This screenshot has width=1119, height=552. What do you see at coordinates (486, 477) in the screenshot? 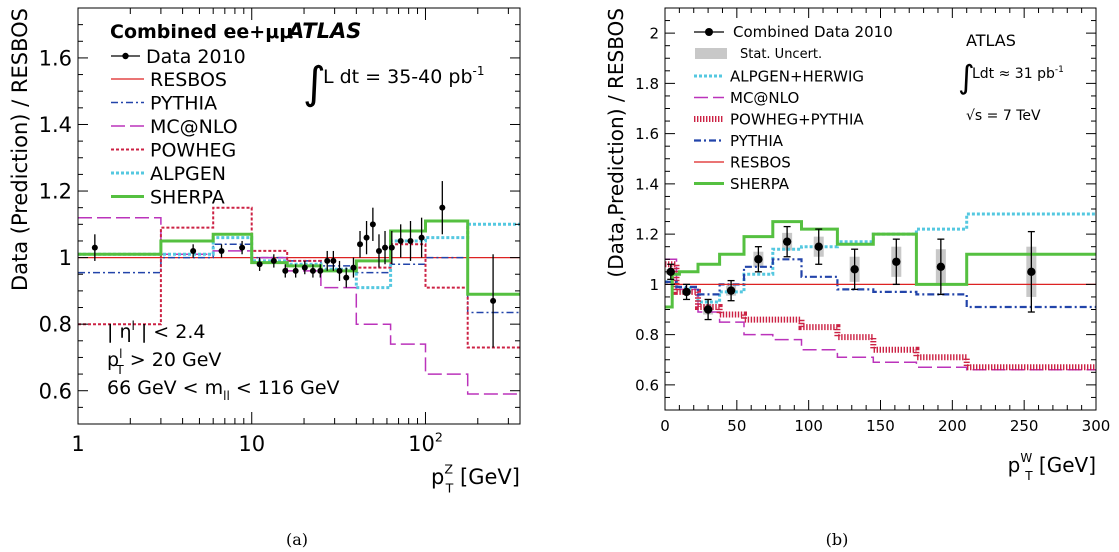
I see `x-axis-title-unit: [GeV]` at bounding box center [486, 477].